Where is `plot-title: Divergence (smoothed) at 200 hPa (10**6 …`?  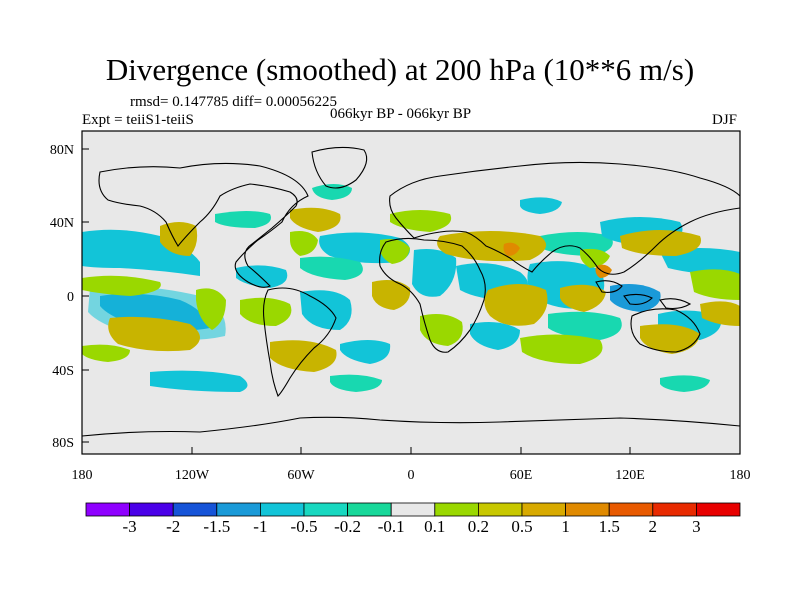
plot-title: Divergence (smoothed) at 200 hPa (10**6 … is located at coordinates (400, 69).